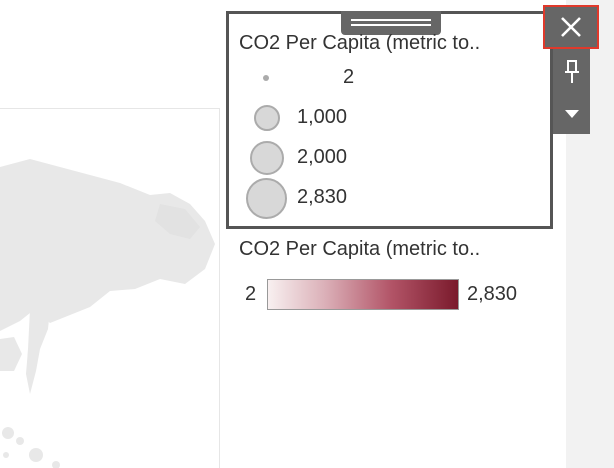  Describe the element at coordinates (363, 294) in the screenshot. I see `color-ramp` at that location.